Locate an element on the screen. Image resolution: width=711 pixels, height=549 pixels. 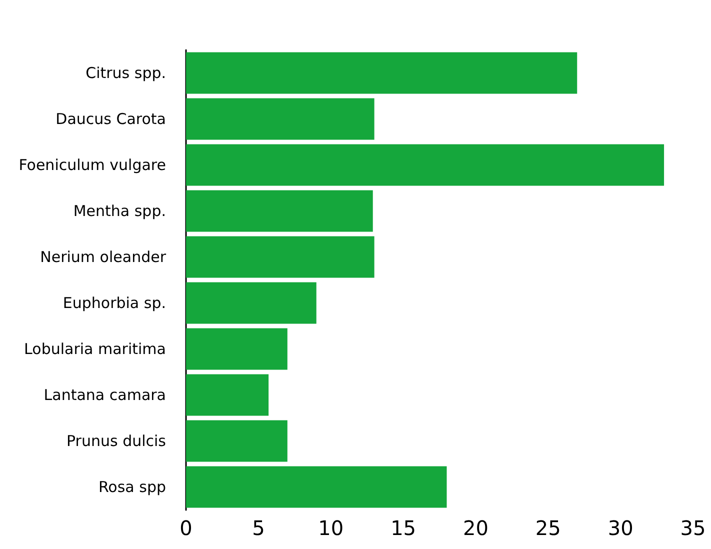
x-tick-label: 30 is located at coordinates (621, 528).